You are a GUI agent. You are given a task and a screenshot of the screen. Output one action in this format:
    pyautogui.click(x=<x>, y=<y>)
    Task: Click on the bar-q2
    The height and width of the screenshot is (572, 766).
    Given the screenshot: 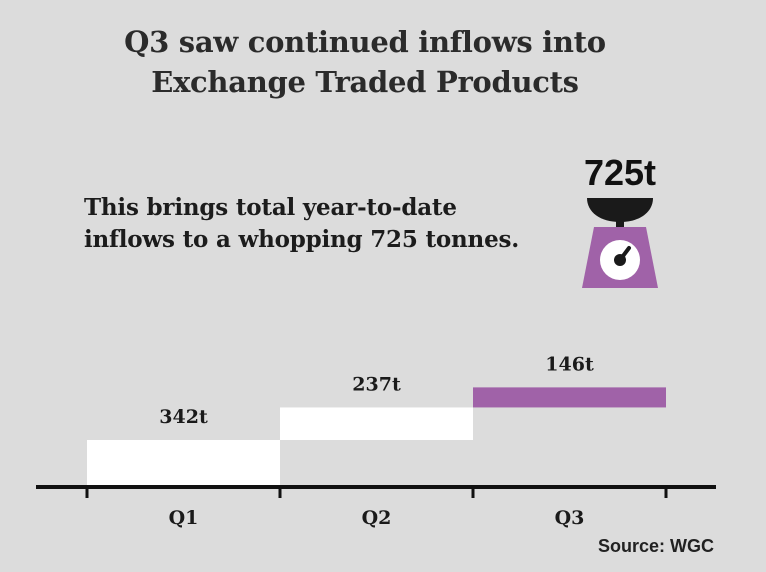 What is the action you would take?
    pyautogui.click(x=376, y=424)
    